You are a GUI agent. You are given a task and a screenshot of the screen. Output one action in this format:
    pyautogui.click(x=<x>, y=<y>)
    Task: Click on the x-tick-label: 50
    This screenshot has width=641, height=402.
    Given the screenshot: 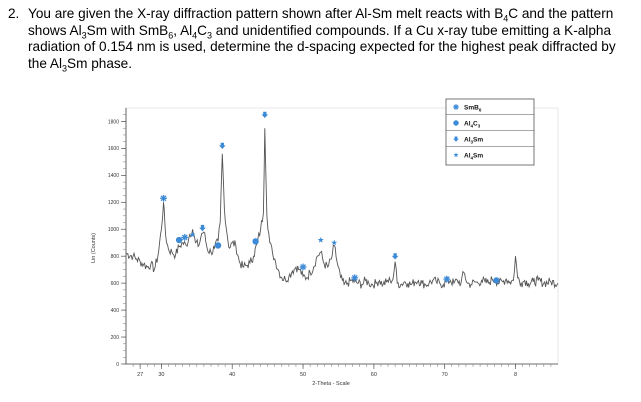 What is the action you would take?
    pyautogui.click(x=303, y=375)
    